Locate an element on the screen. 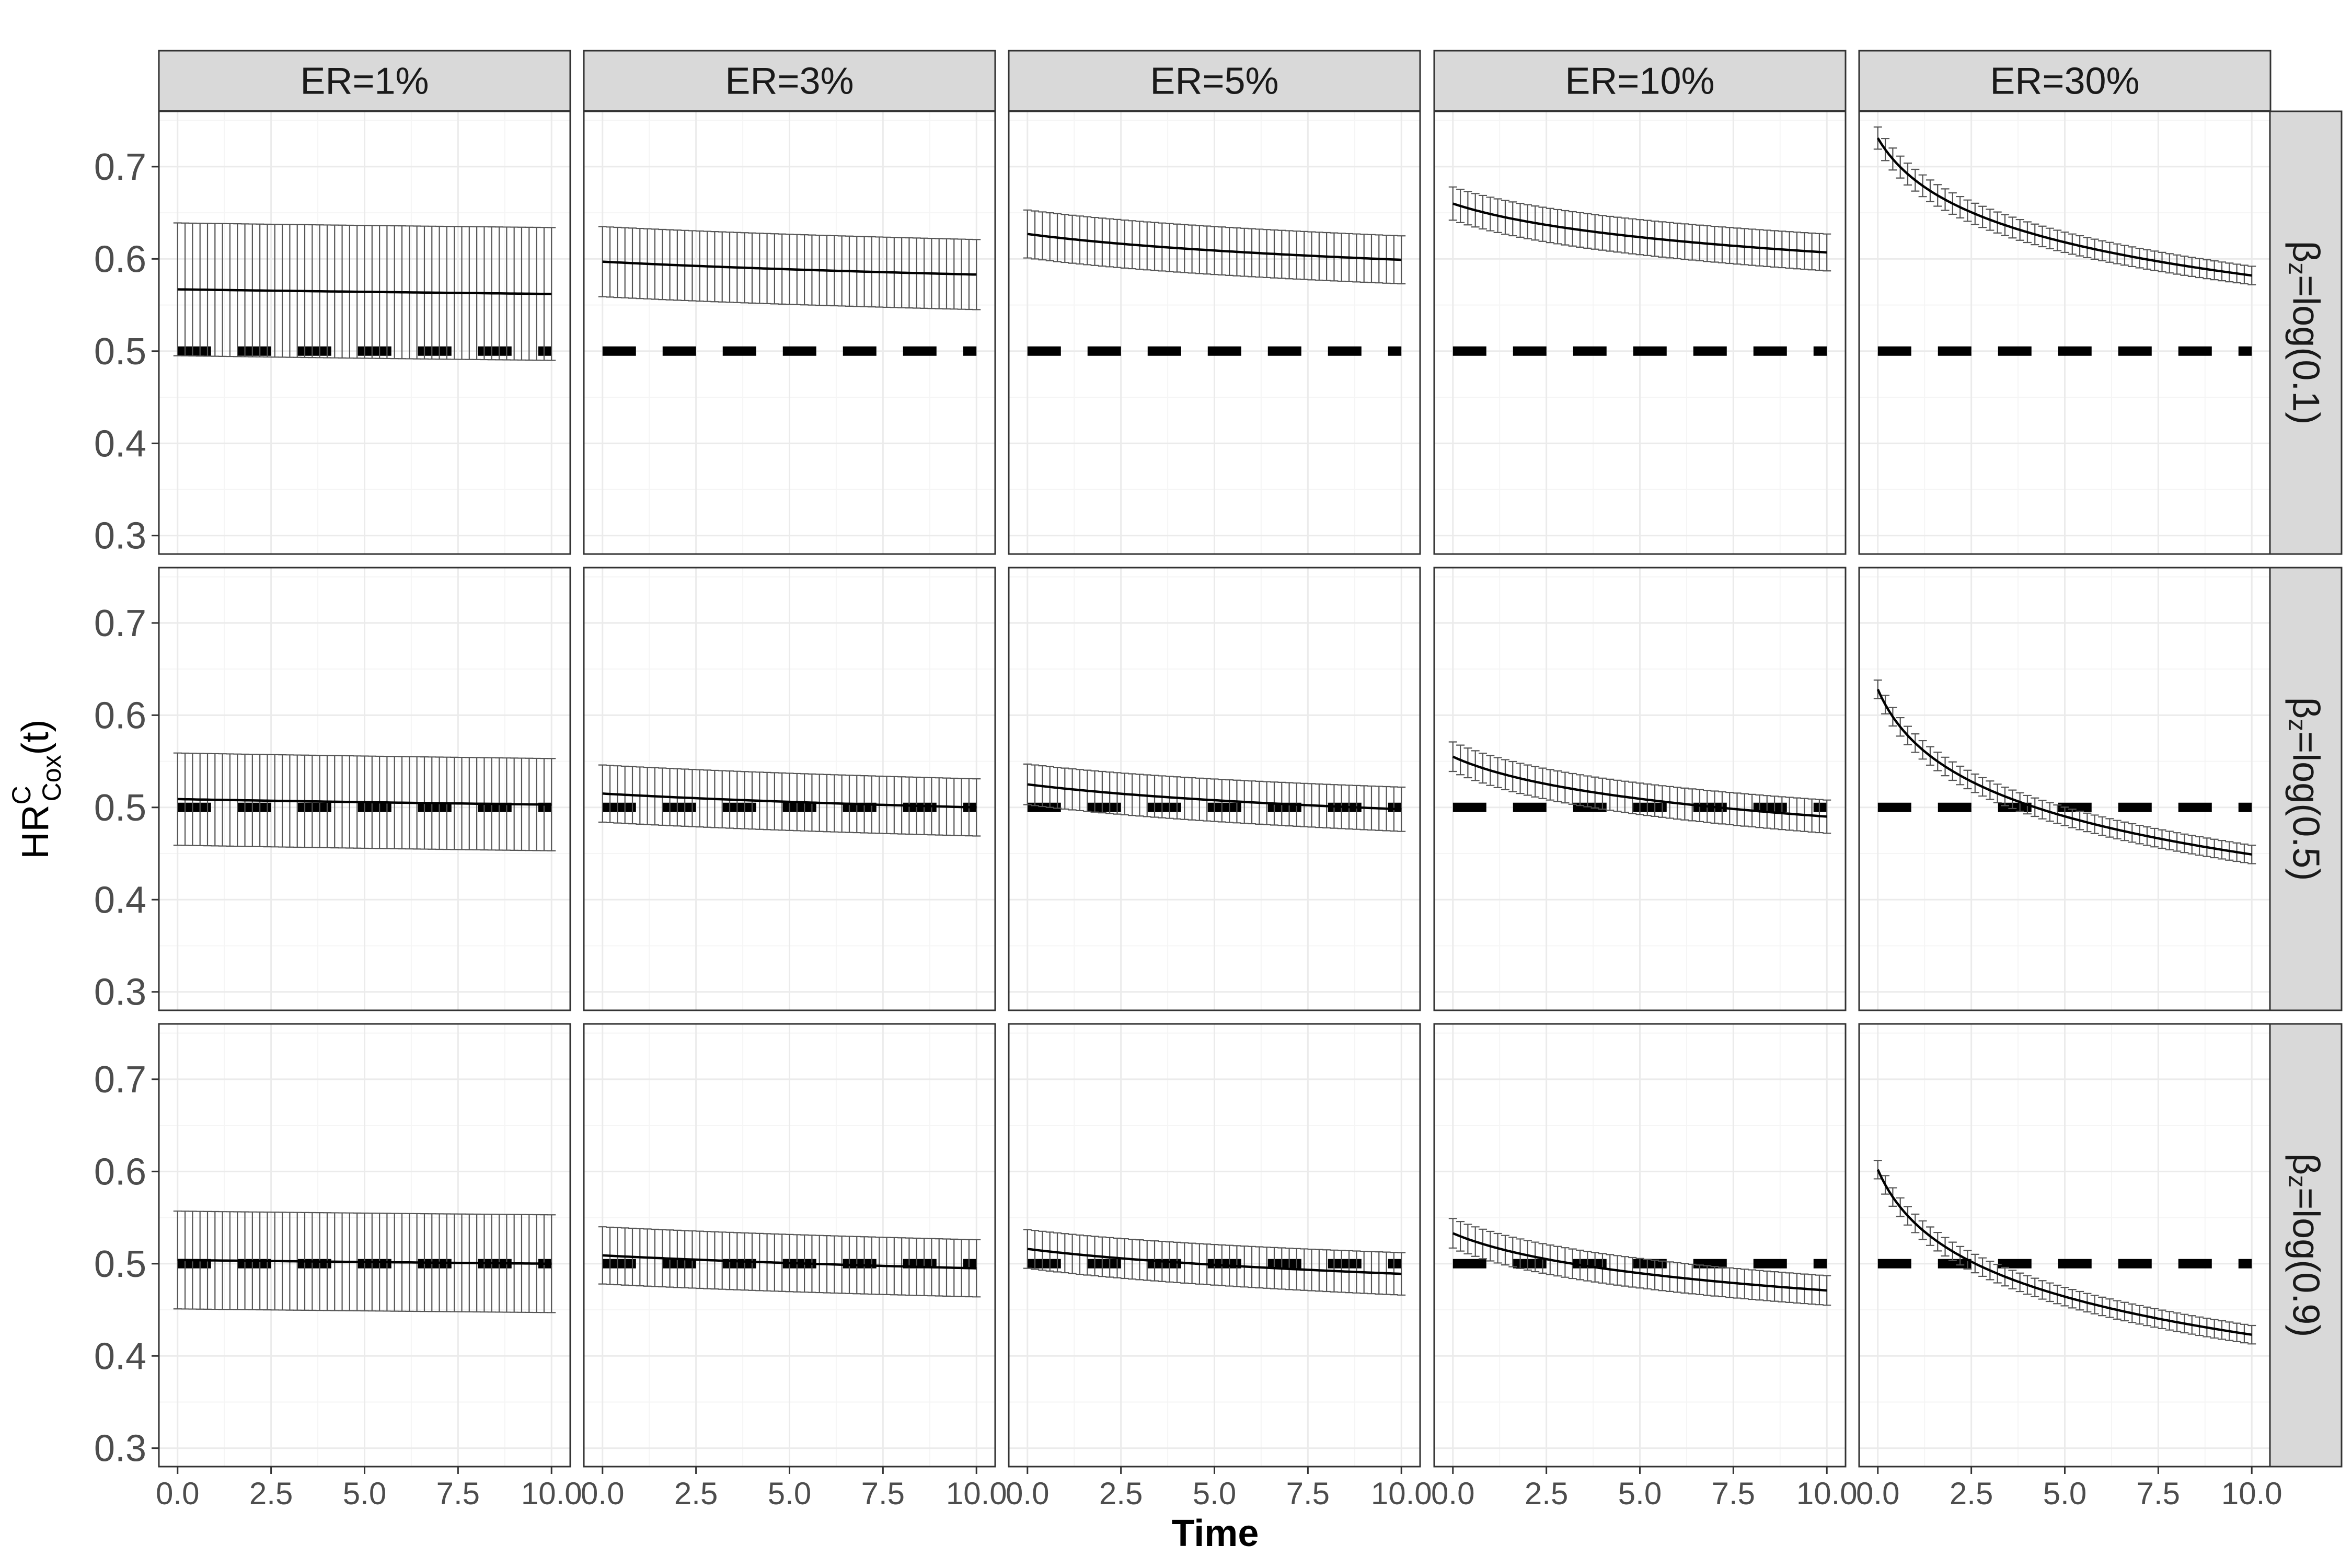  column-strip: ER=30% is located at coordinates (2065, 81).